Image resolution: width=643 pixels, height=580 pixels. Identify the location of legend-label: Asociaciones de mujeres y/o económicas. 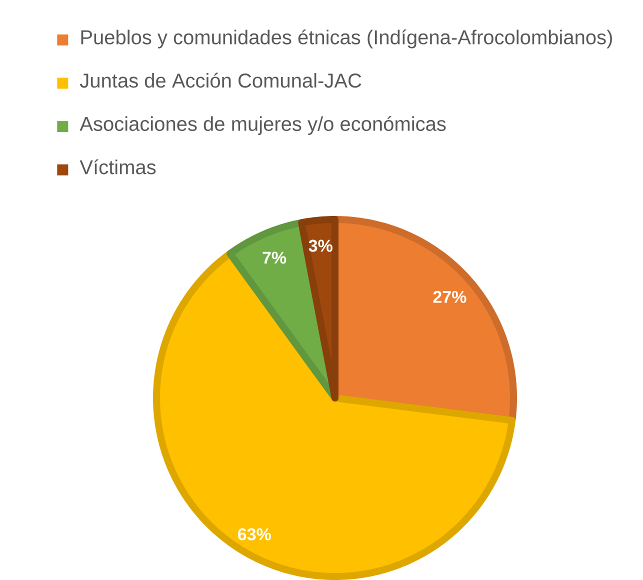
(263, 125).